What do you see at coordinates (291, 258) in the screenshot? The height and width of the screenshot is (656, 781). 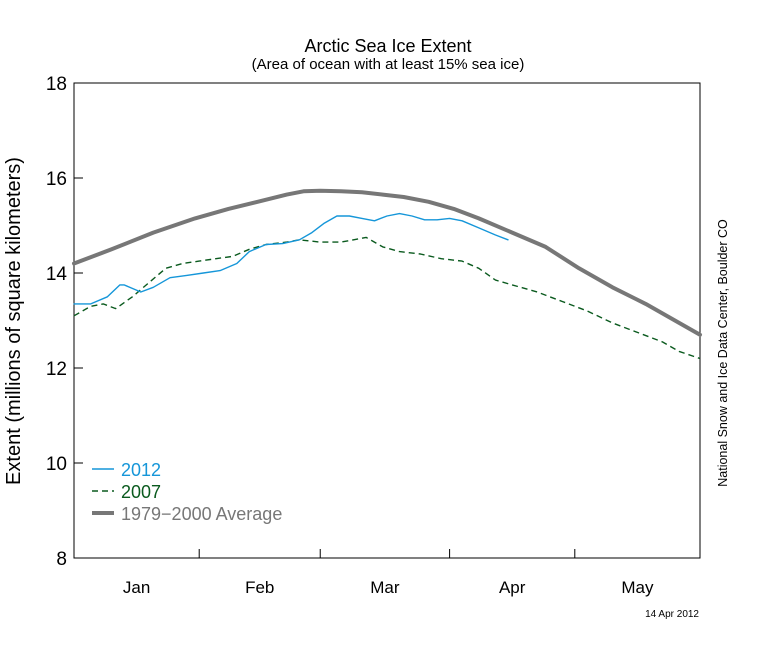 I see `series-line-2012` at bounding box center [291, 258].